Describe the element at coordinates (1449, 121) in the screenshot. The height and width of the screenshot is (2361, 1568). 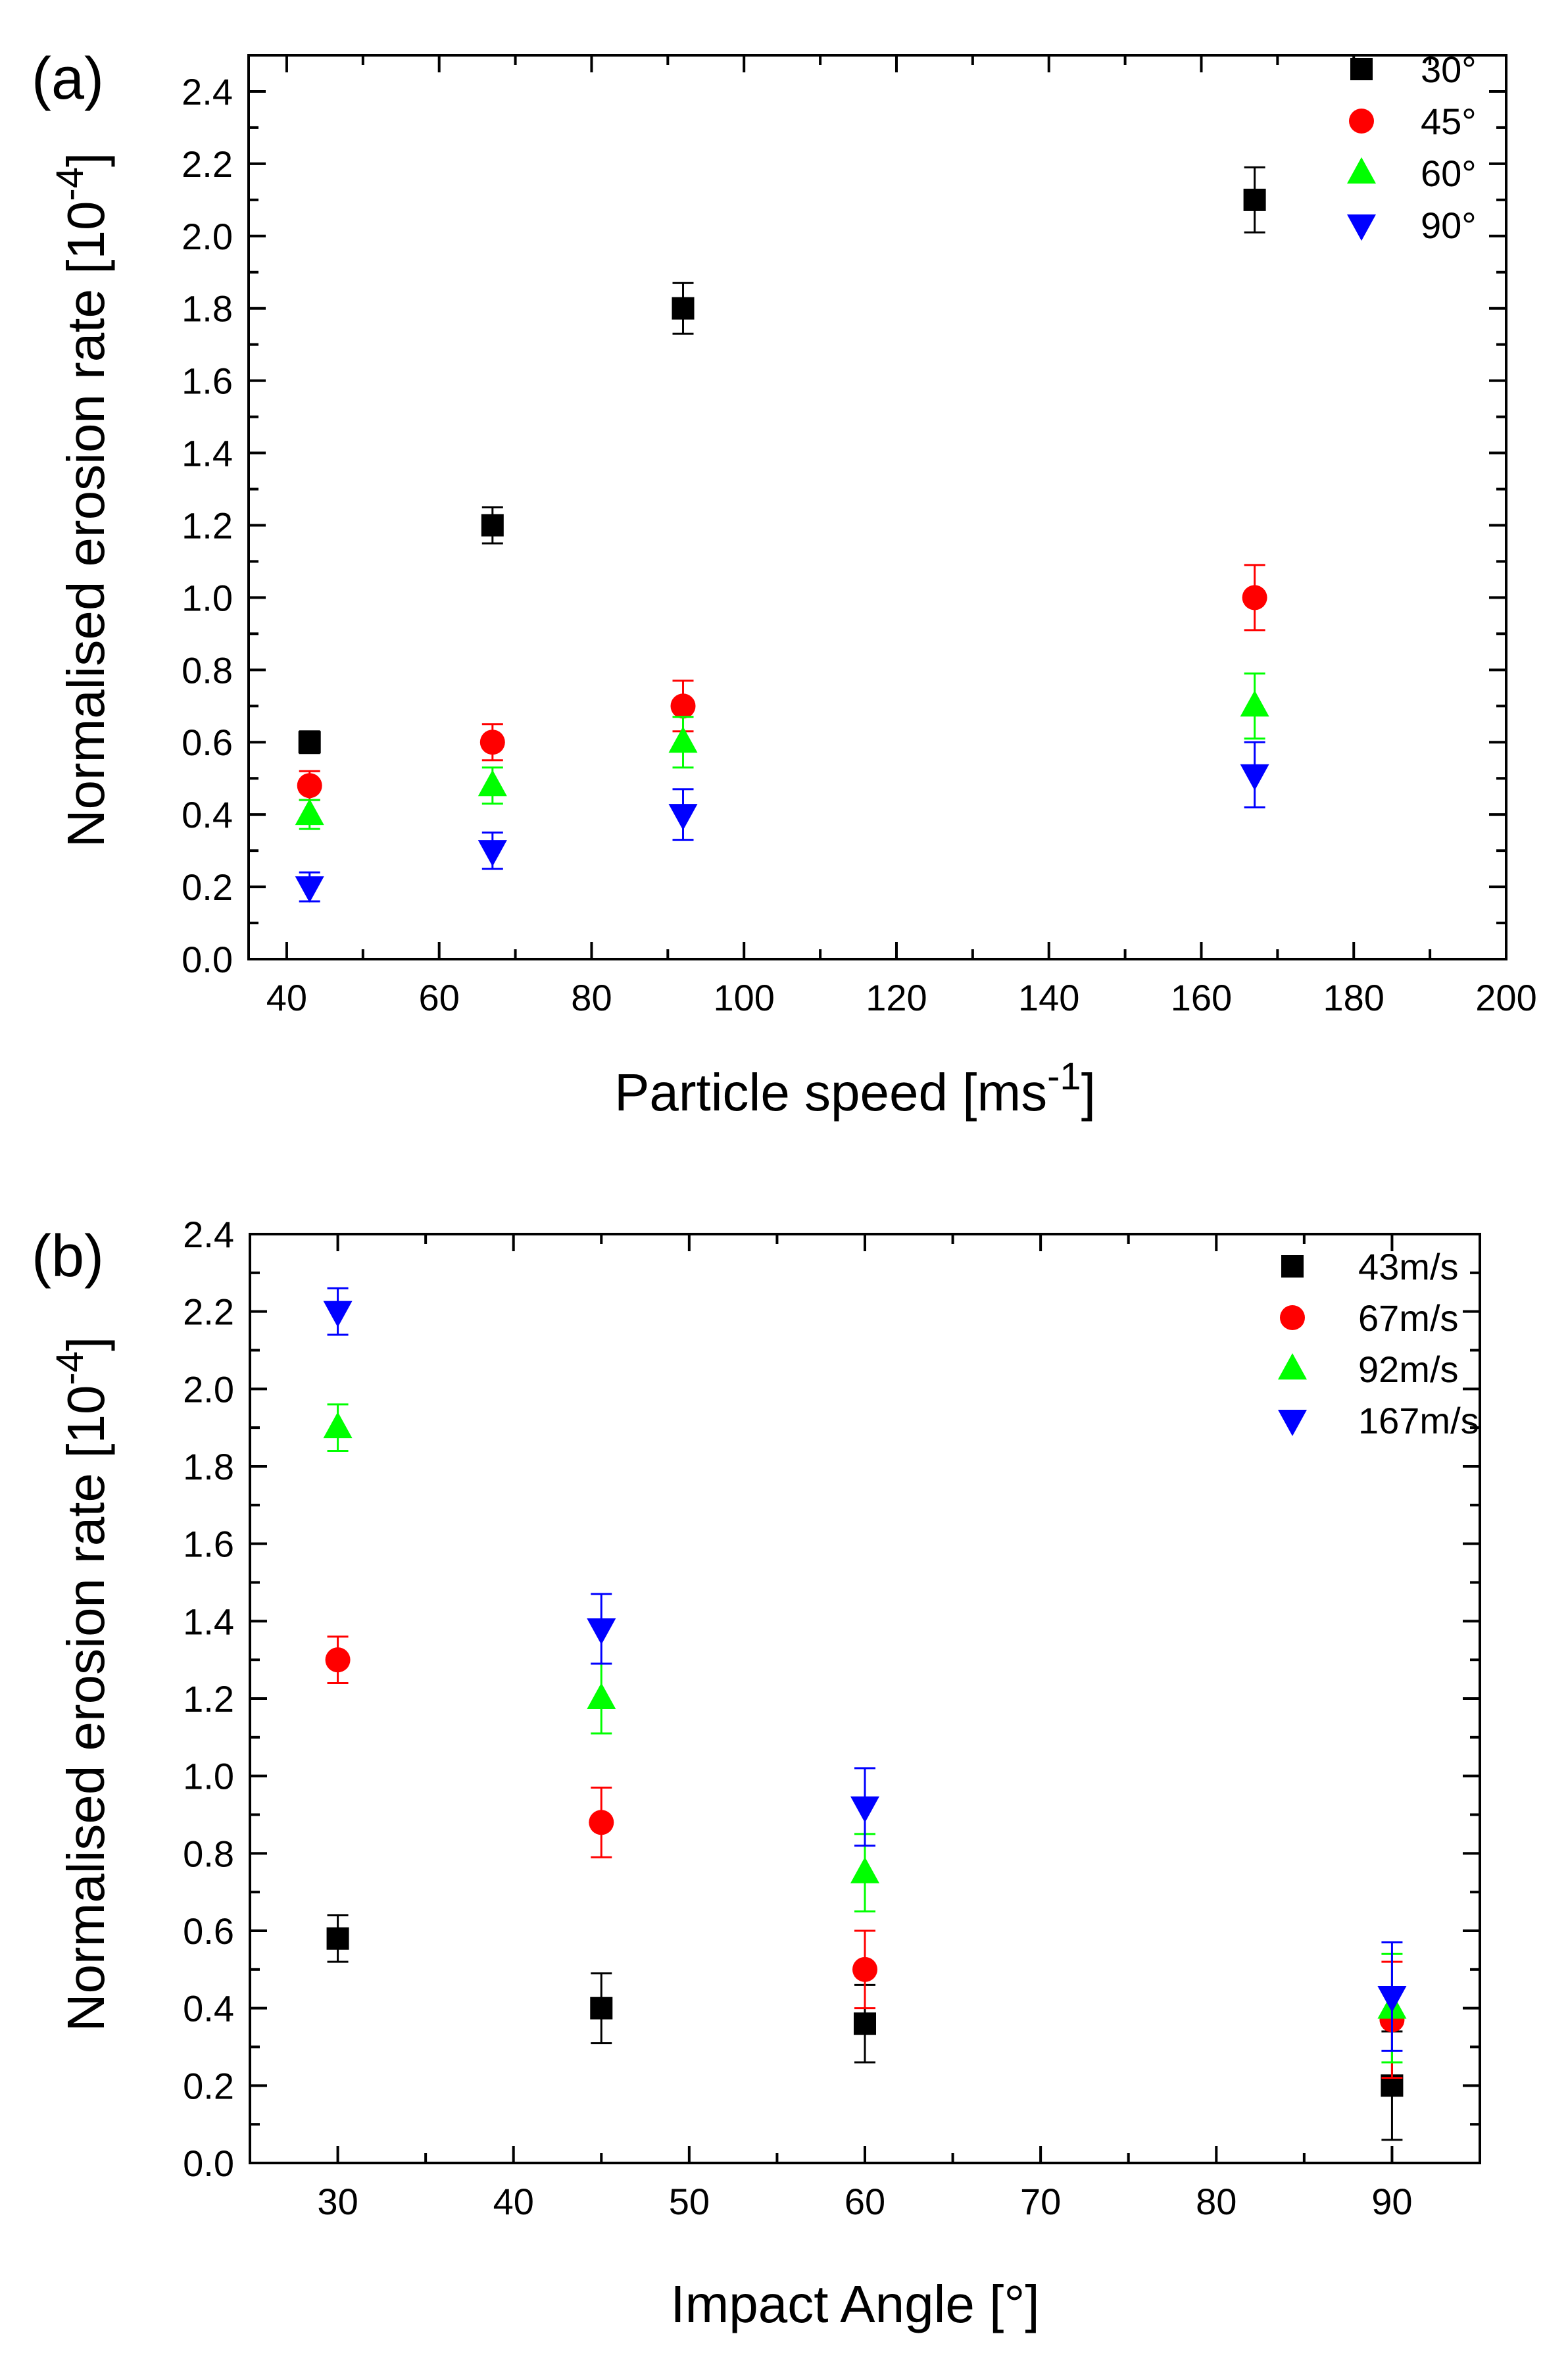
I see `panel-a-legend-label: 45°` at that location.